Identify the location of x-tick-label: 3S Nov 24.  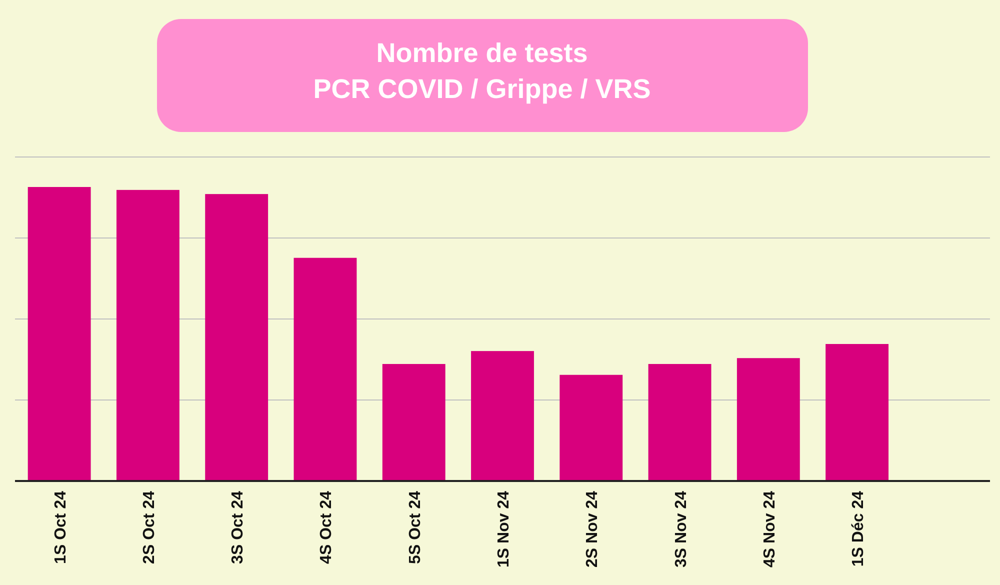
(681, 529).